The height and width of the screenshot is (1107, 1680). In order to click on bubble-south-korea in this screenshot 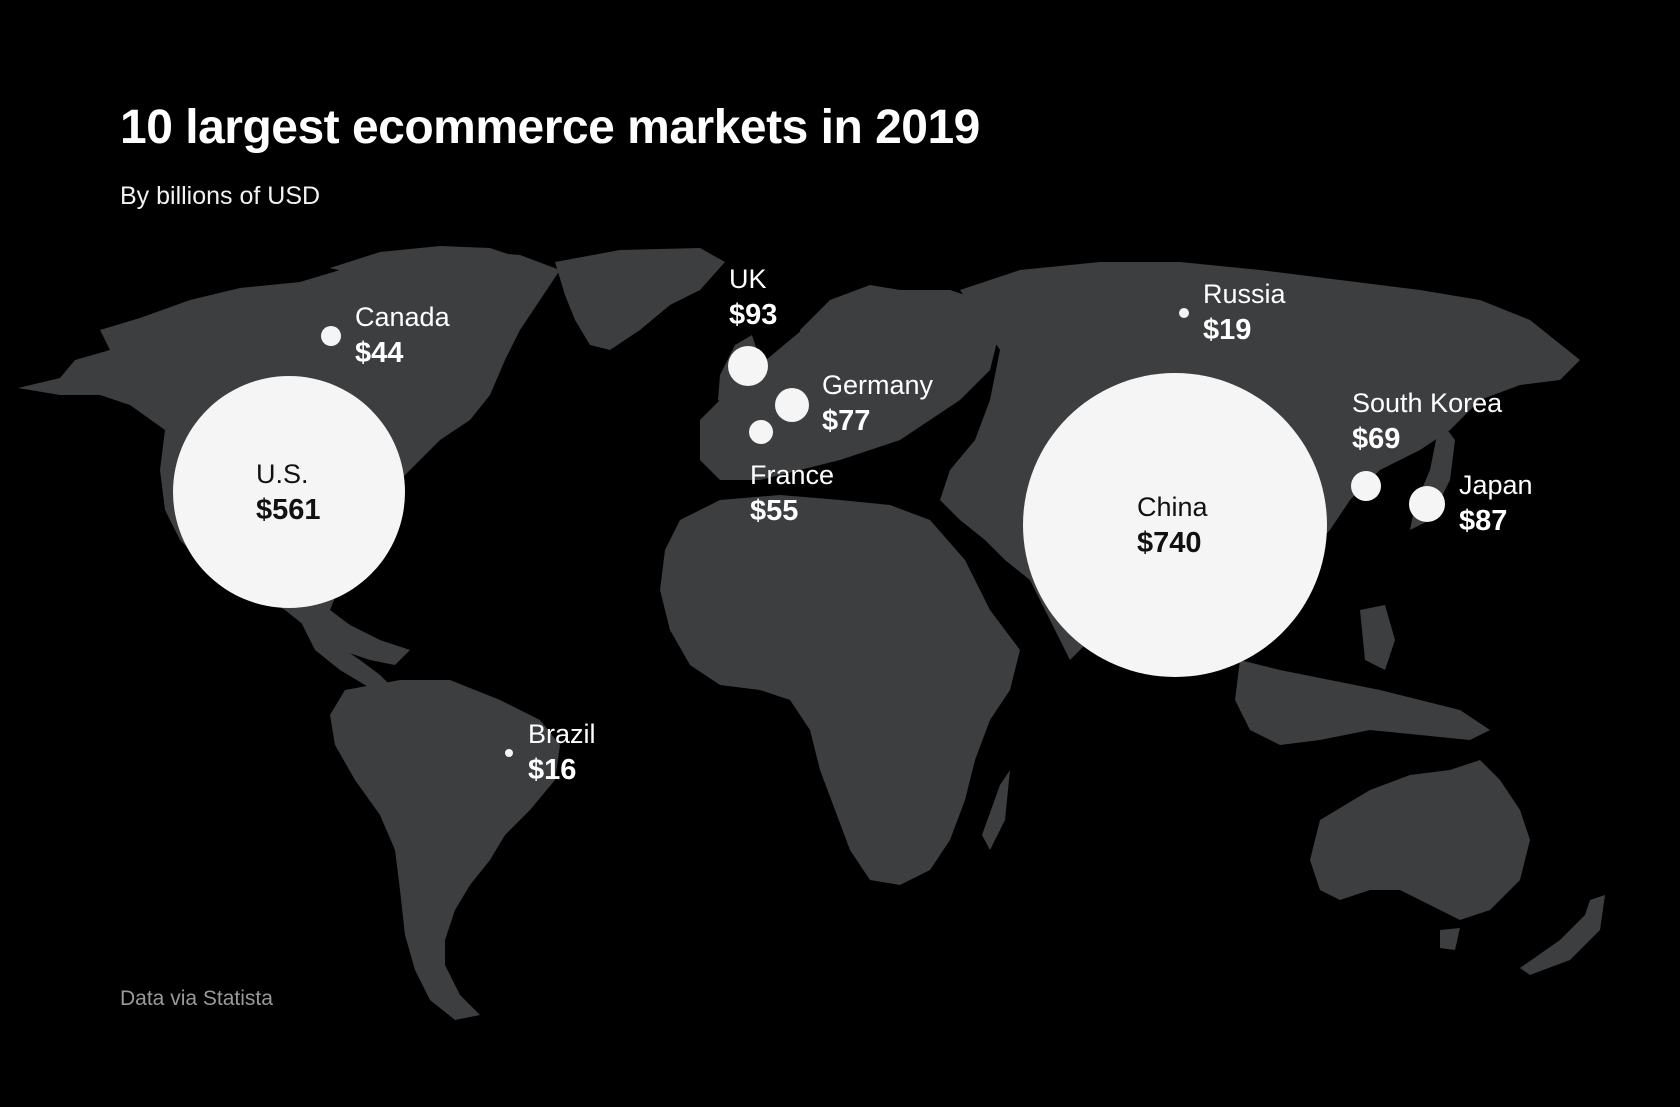, I will do `click(1366, 486)`.